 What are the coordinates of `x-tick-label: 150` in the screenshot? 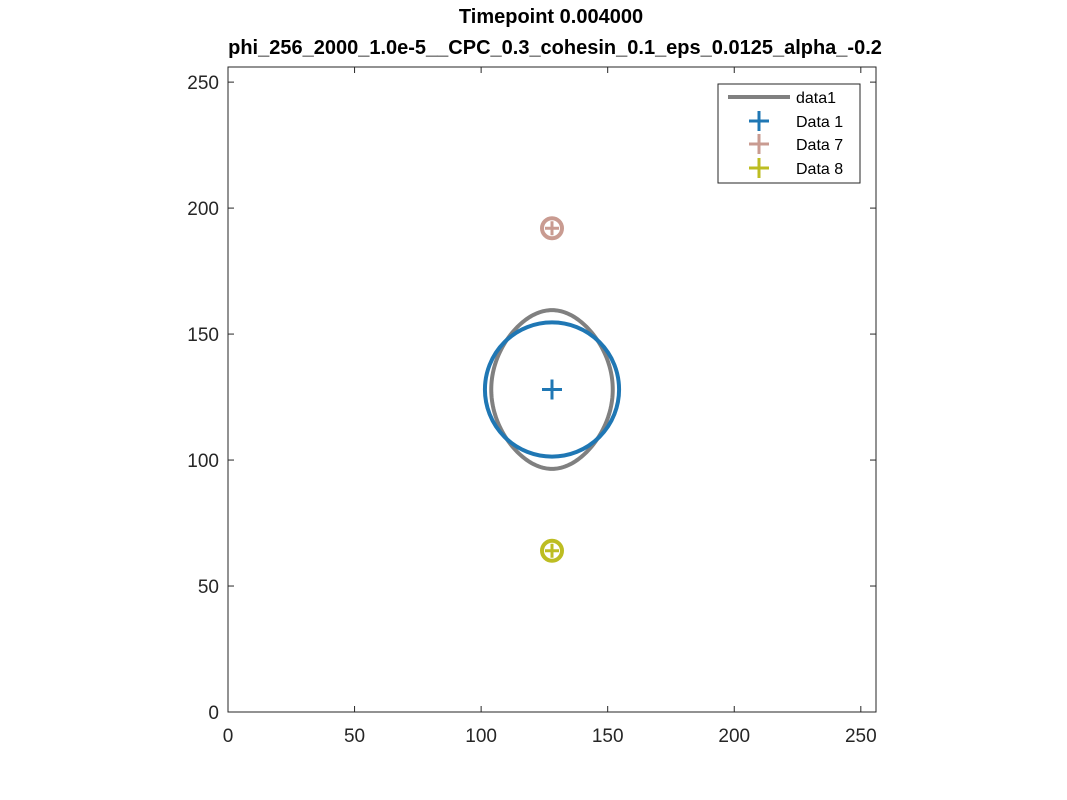 It's located at (608, 736).